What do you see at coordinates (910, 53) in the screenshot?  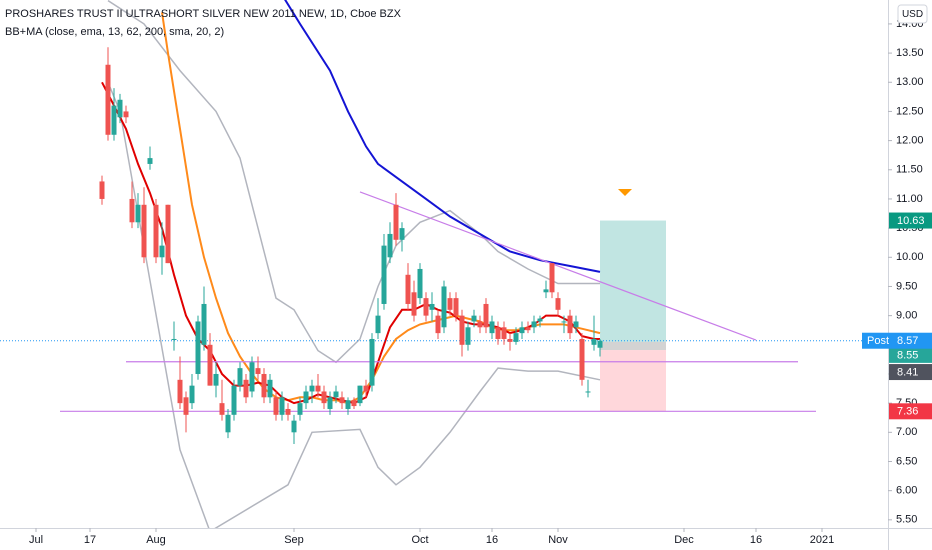 I see `y-tick-label: 13.50` at bounding box center [910, 53].